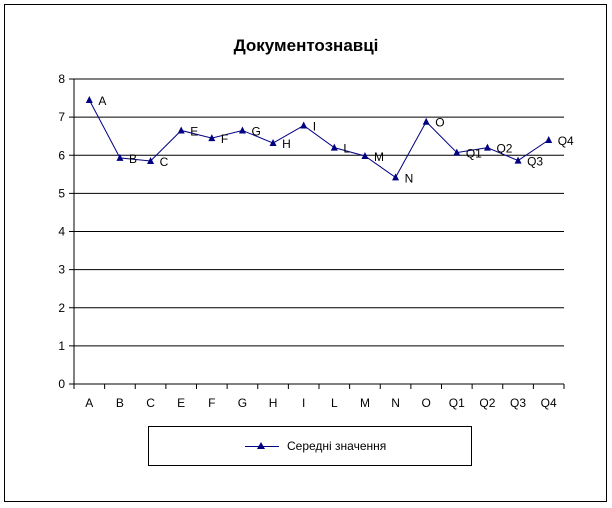  Describe the element at coordinates (102, 101) in the screenshot. I see `data-label: A` at that location.